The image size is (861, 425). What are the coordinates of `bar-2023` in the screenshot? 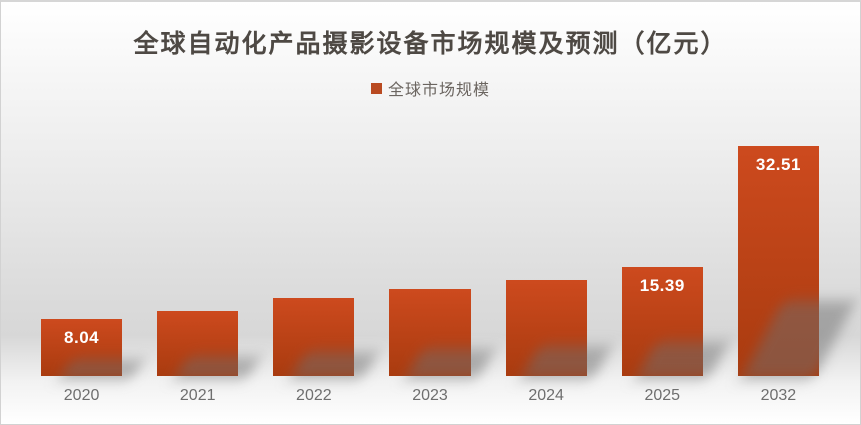 It's located at (430, 332).